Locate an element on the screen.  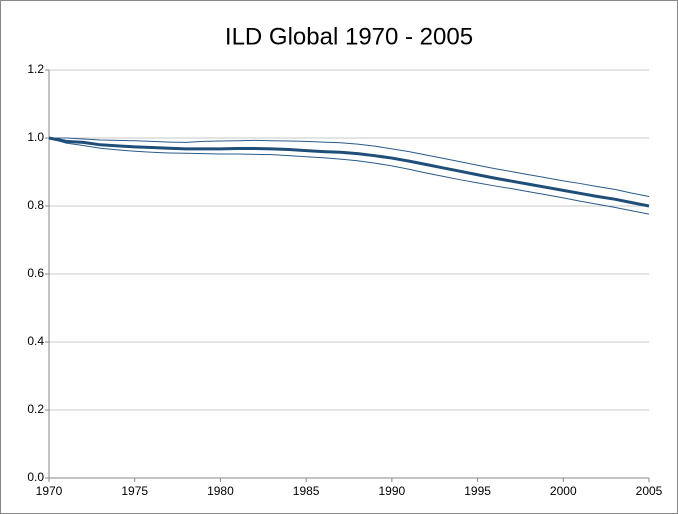
y-tick-label: 1.0 is located at coordinates (35, 137).